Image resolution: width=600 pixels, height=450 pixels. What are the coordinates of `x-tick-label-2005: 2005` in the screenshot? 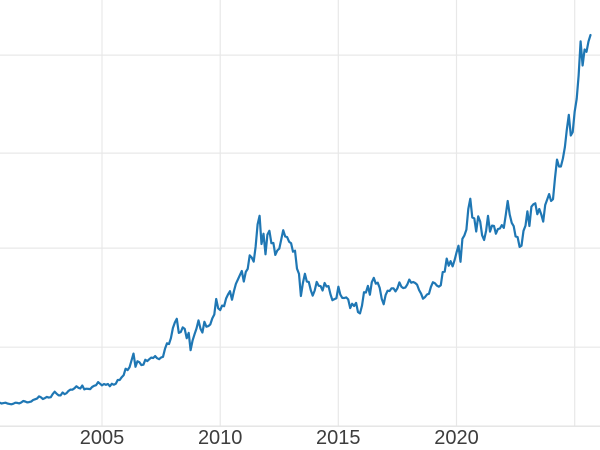 It's located at (102, 438).